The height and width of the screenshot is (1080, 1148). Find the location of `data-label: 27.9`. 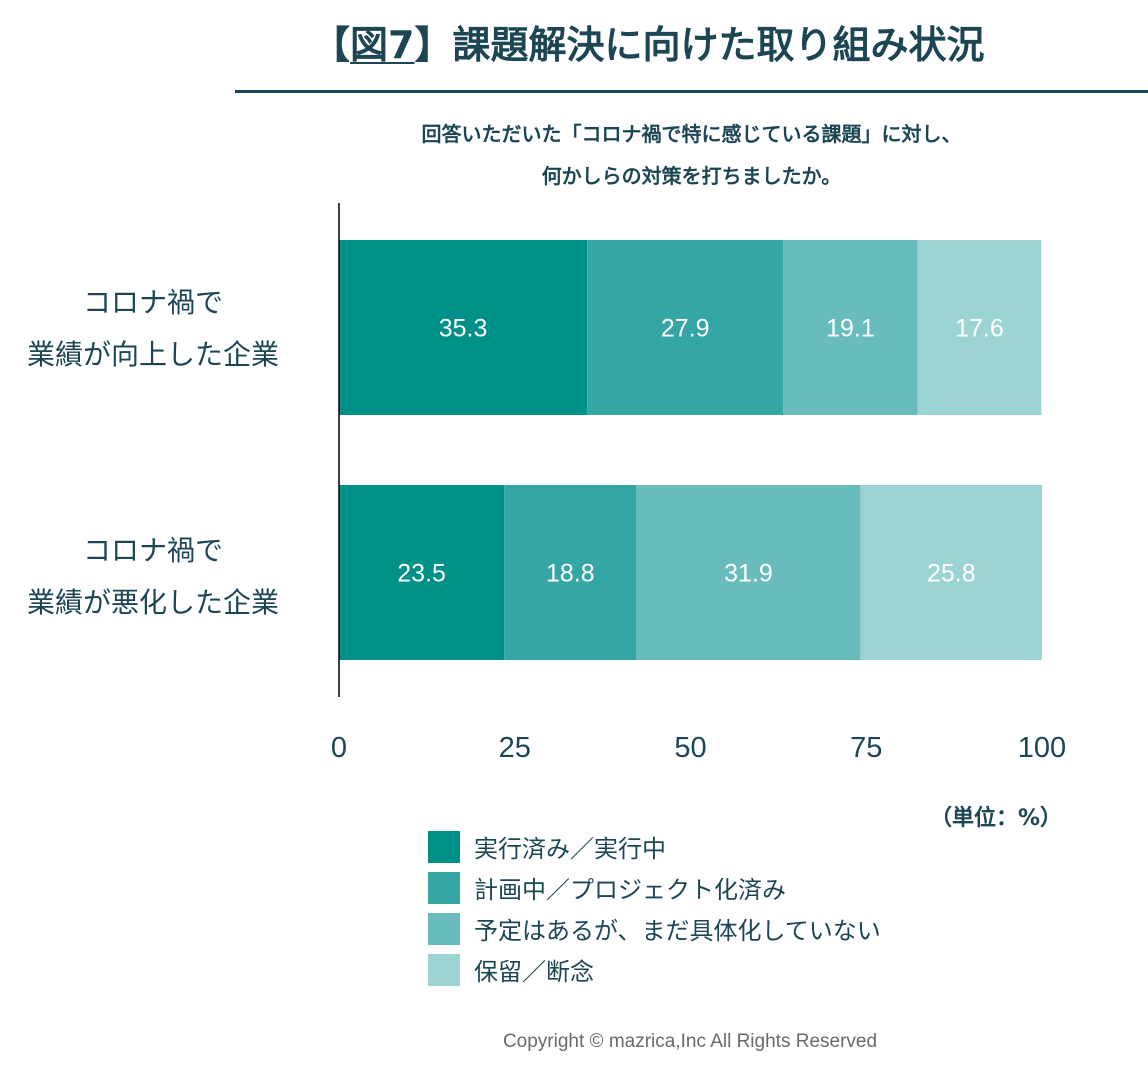

data-label: 27.9 is located at coordinates (685, 329).